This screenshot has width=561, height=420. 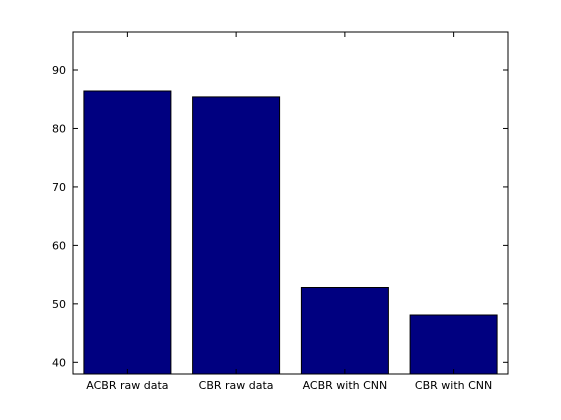 I want to click on y-tick-label: 80, so click(x=59, y=129).